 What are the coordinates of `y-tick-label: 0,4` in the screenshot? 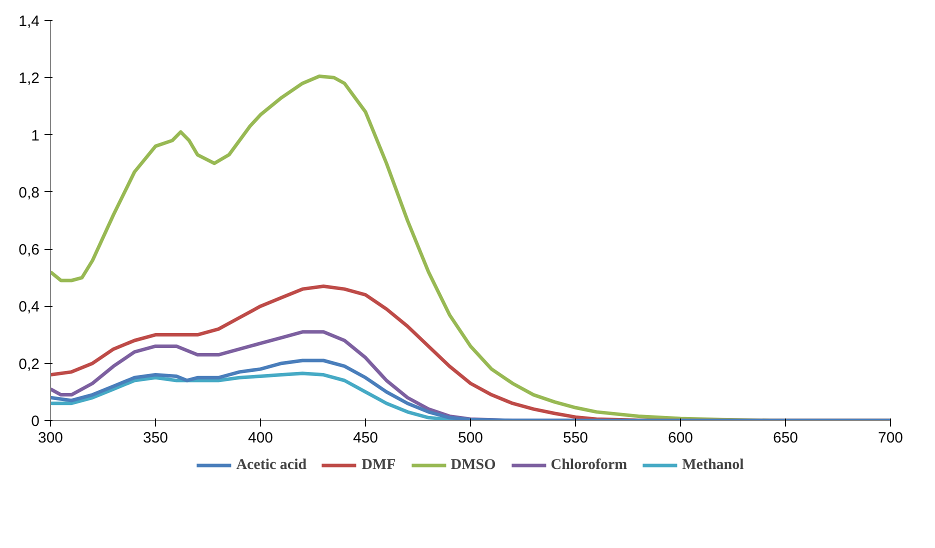 It's located at (29, 307).